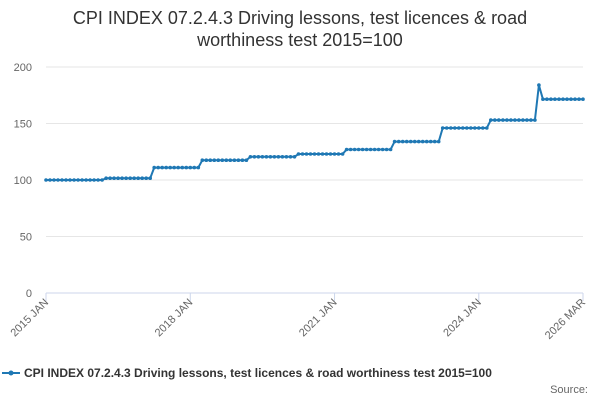 The image size is (600, 400). I want to click on y-tick-label-50: 50, so click(26, 238).